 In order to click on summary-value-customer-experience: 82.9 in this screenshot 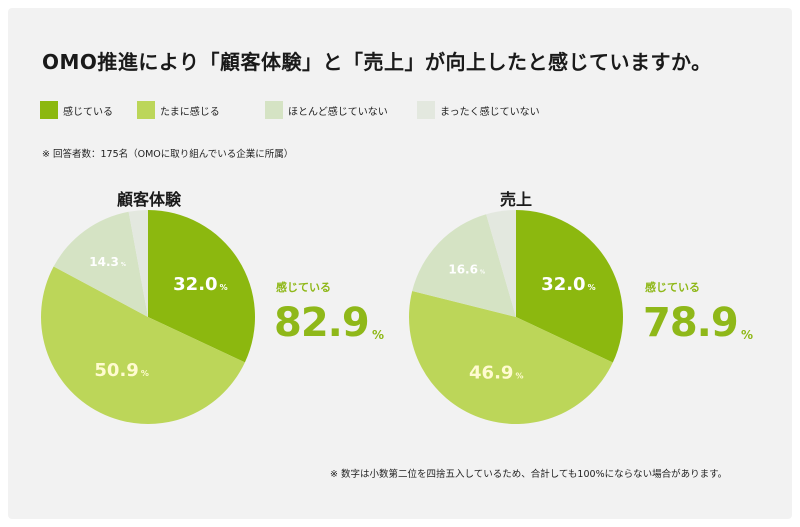, I will do `click(322, 323)`.